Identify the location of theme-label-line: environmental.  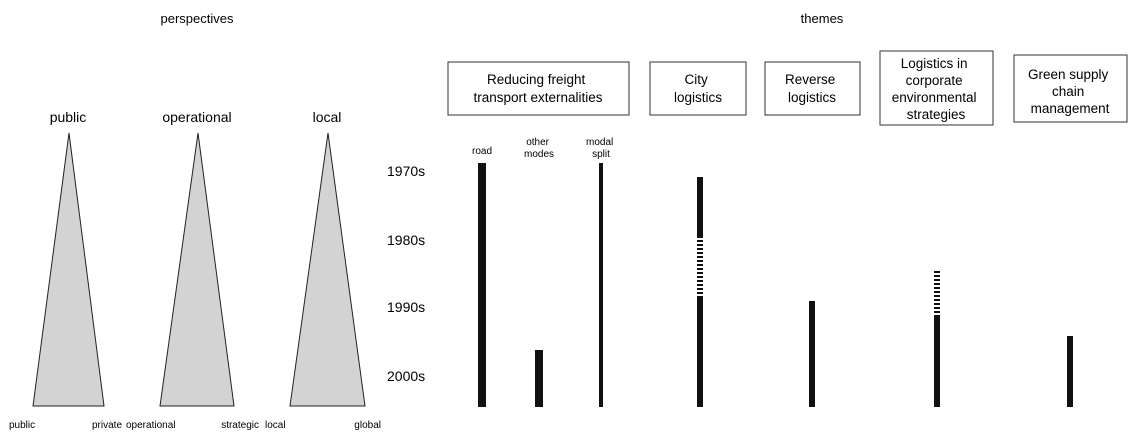
(934, 97).